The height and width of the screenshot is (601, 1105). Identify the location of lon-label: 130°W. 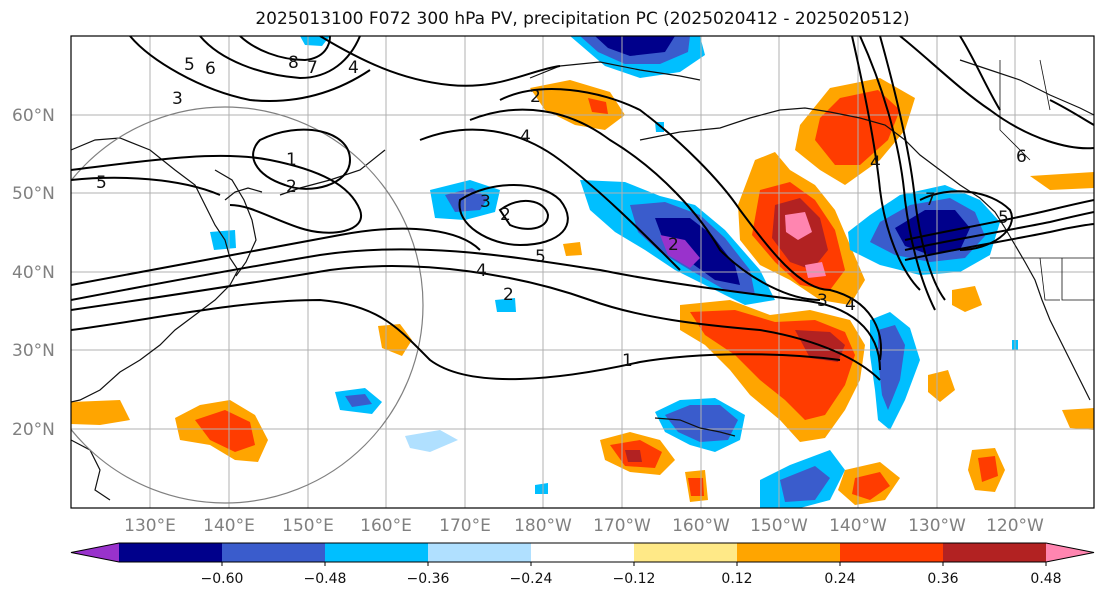
(937, 526).